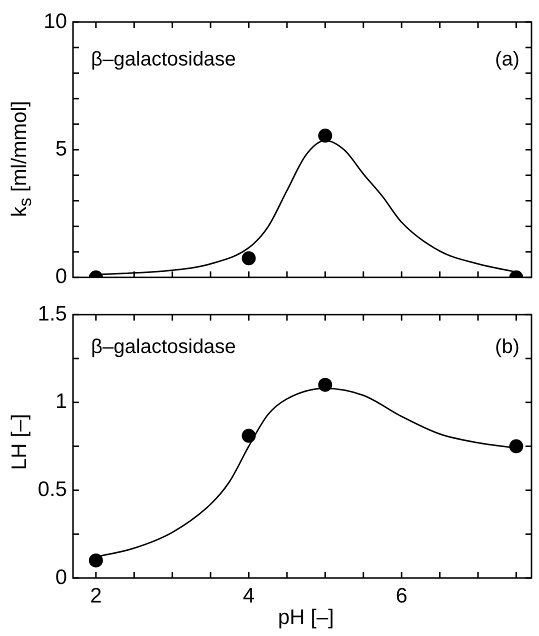 This screenshot has width=539, height=636. What do you see at coordinates (61, 148) in the screenshot?
I see `y-tick-label: 5` at bounding box center [61, 148].